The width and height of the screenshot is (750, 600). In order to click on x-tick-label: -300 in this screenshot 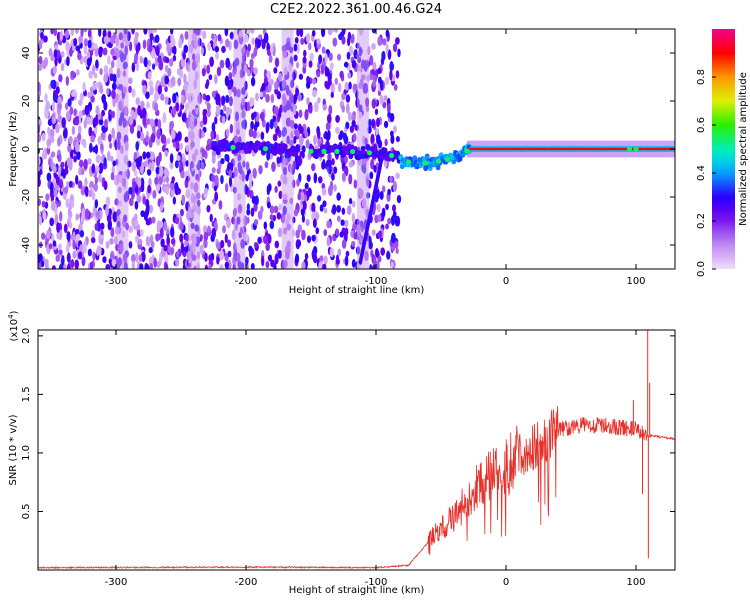, I will do `click(116, 582)`.